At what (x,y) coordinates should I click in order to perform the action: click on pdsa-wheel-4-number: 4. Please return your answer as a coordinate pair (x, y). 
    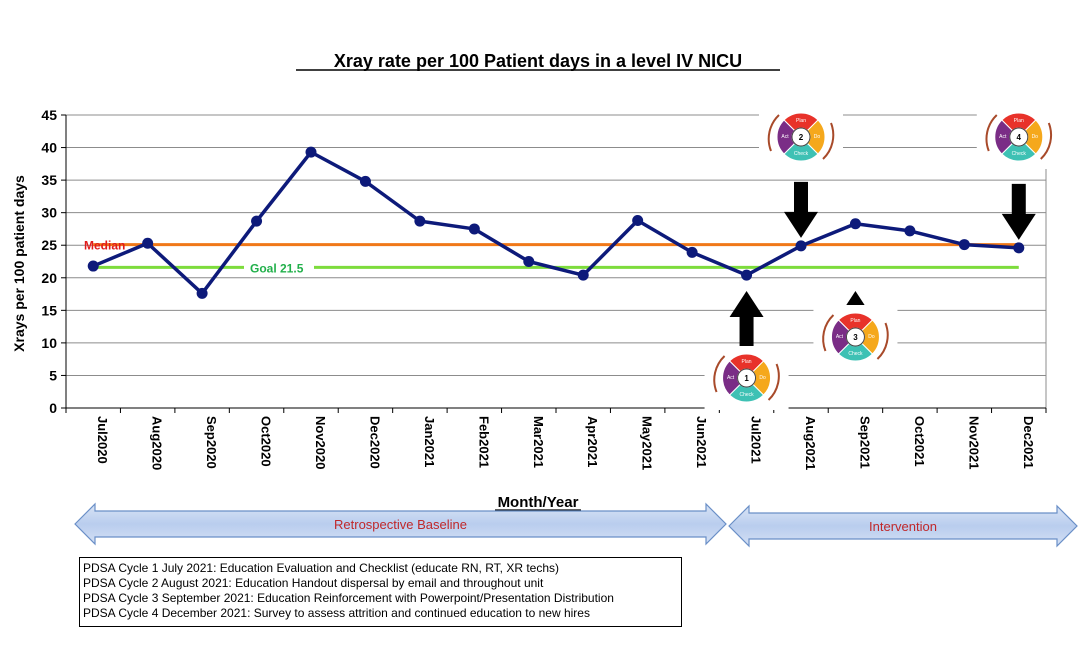
    Looking at the image, I should click on (1019, 137).